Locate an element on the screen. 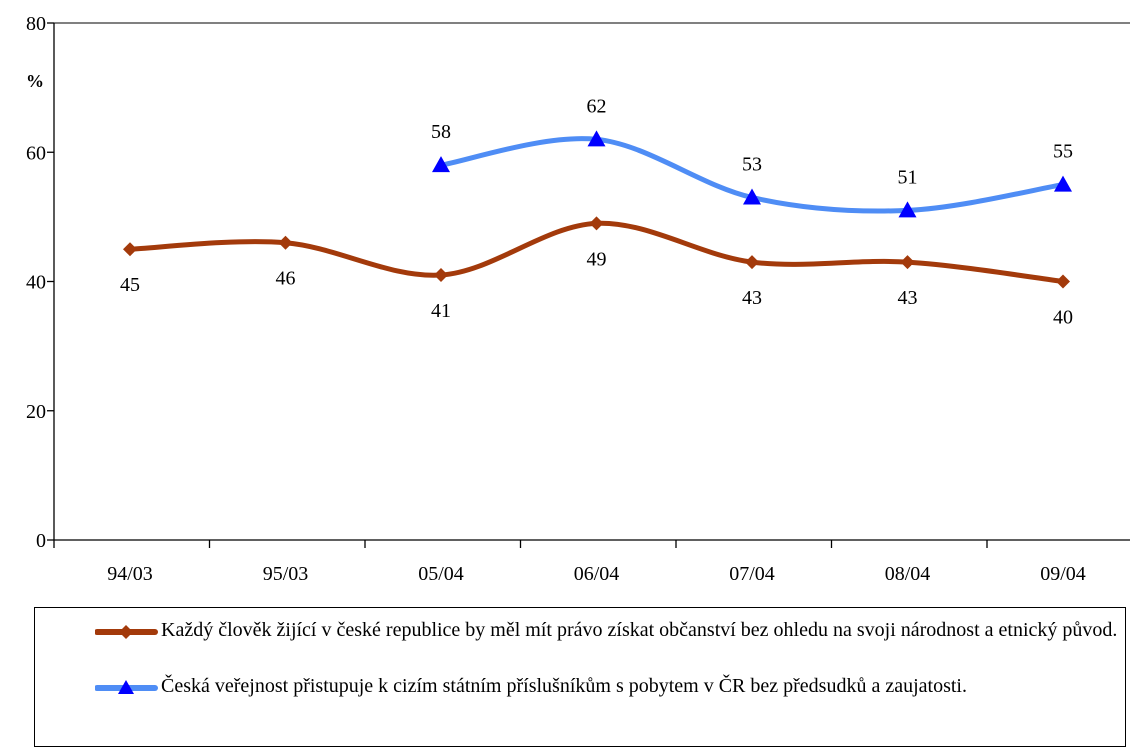 The height and width of the screenshot is (747, 1130). legend-swatch-triangle-icon is located at coordinates (126, 687).